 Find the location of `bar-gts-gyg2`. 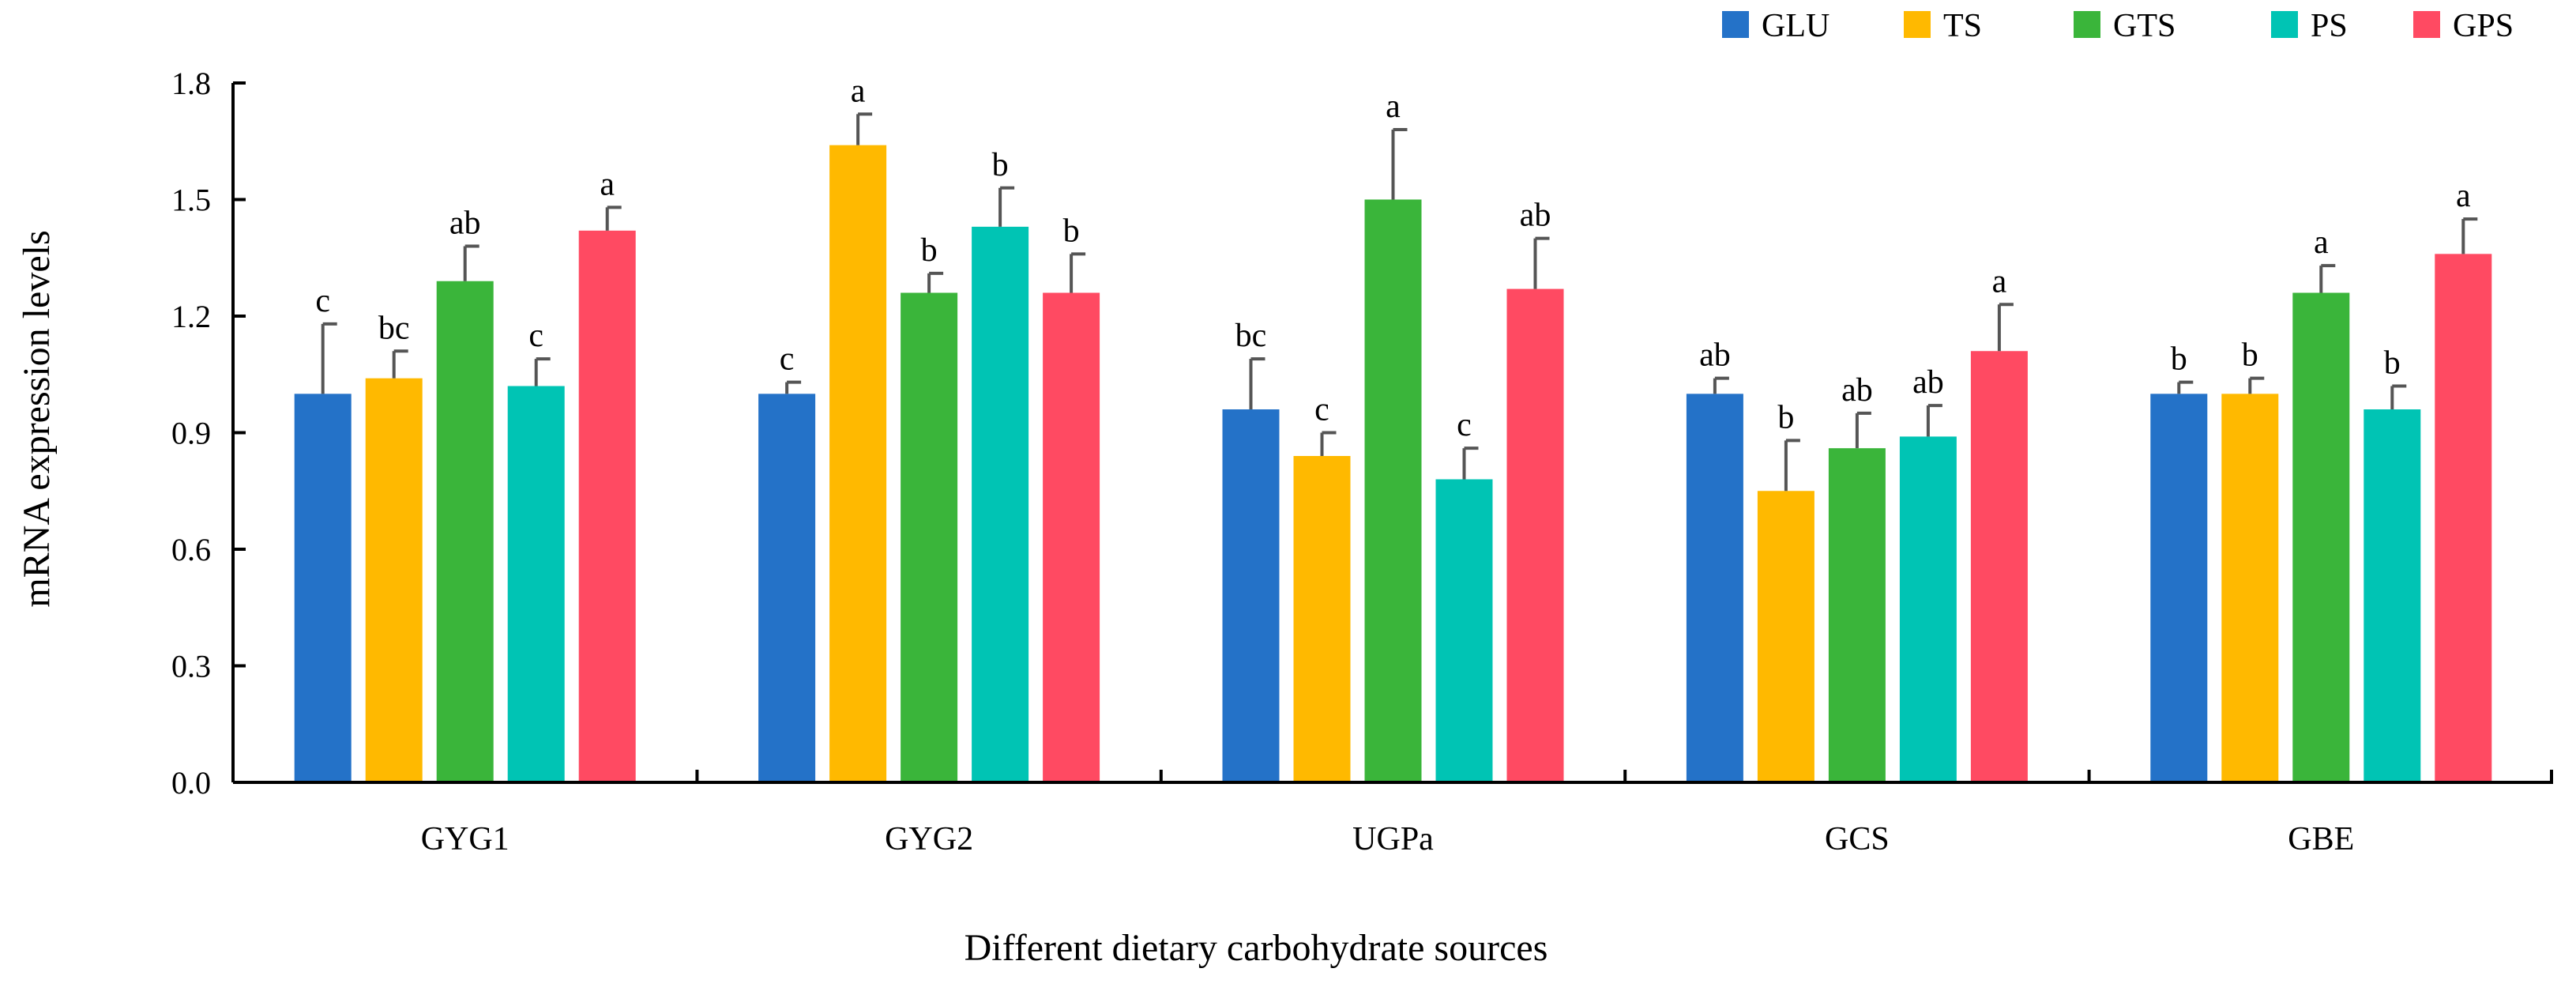

bar-gts-gyg2 is located at coordinates (930, 537).